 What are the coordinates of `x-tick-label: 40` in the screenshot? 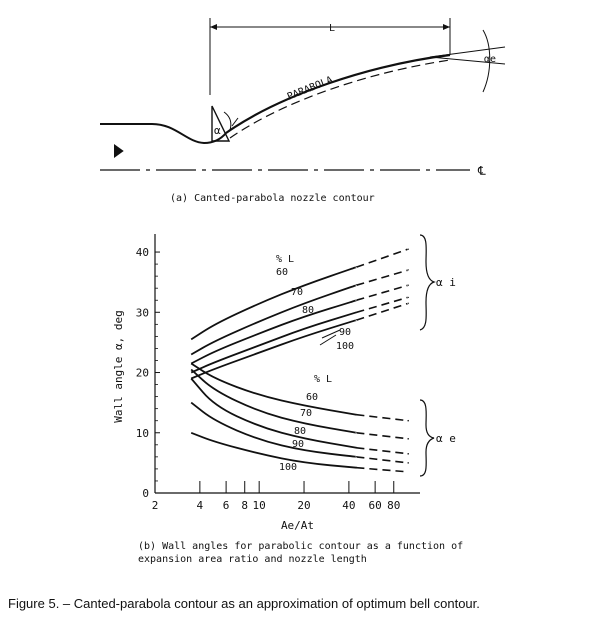 It's located at (348, 505).